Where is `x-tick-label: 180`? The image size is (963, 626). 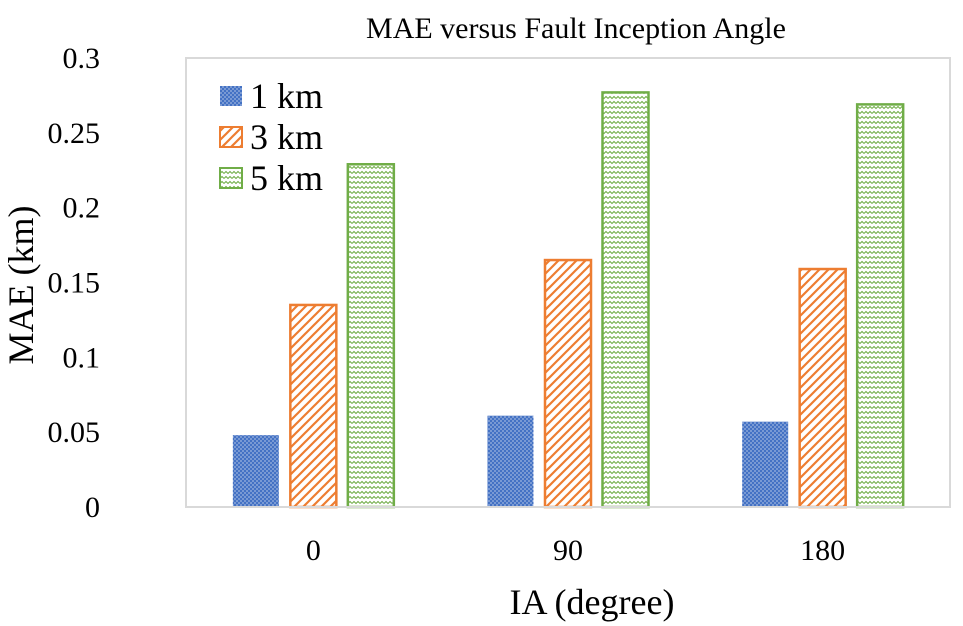
x-tick-label: 180 is located at coordinates (822, 550).